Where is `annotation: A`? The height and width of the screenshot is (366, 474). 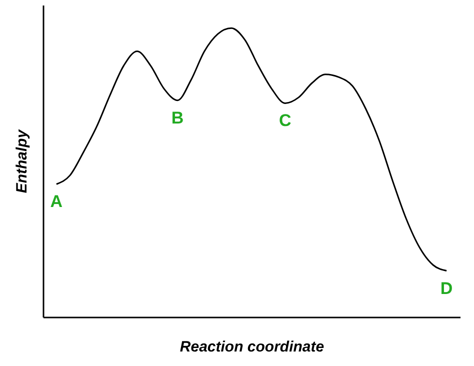 annotation: A is located at coordinates (56, 202).